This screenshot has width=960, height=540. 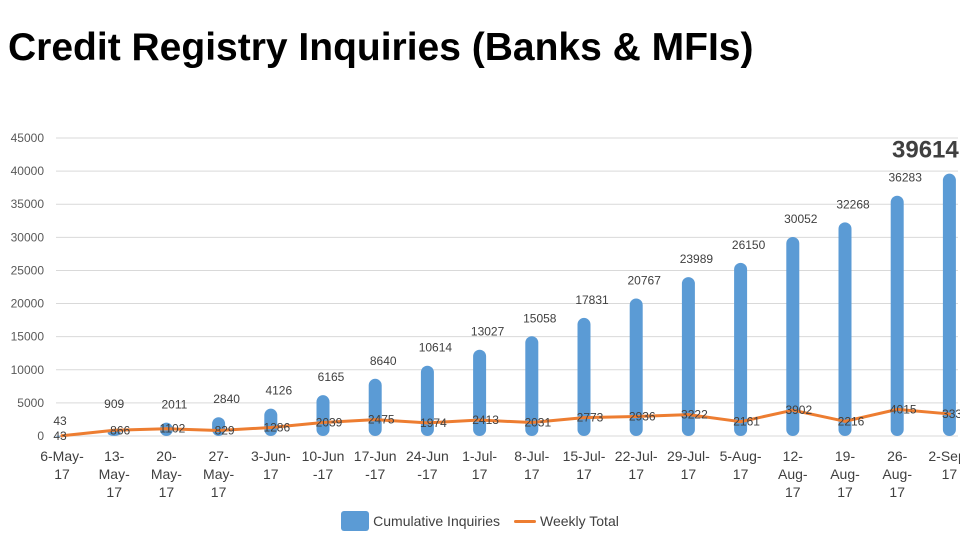 I want to click on x-tick-label-line: 1-Jul-, so click(x=479, y=456).